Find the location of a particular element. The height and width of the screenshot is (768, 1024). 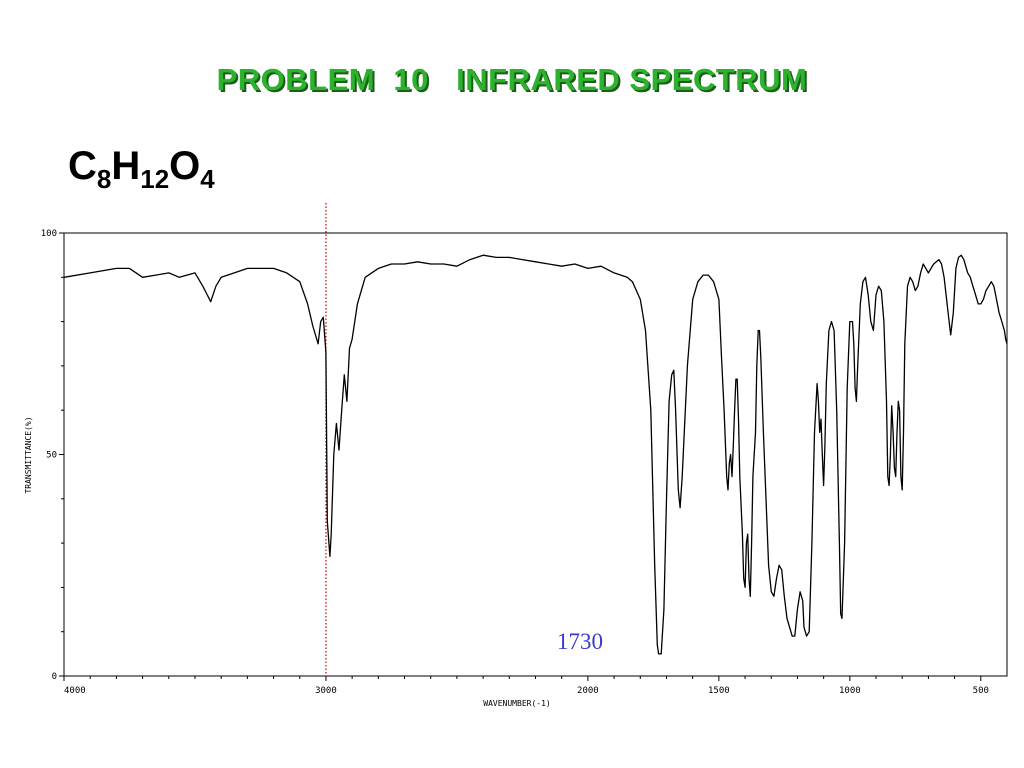

x-axis-label: WAVENUMBER(-1) is located at coordinates (516, 703).